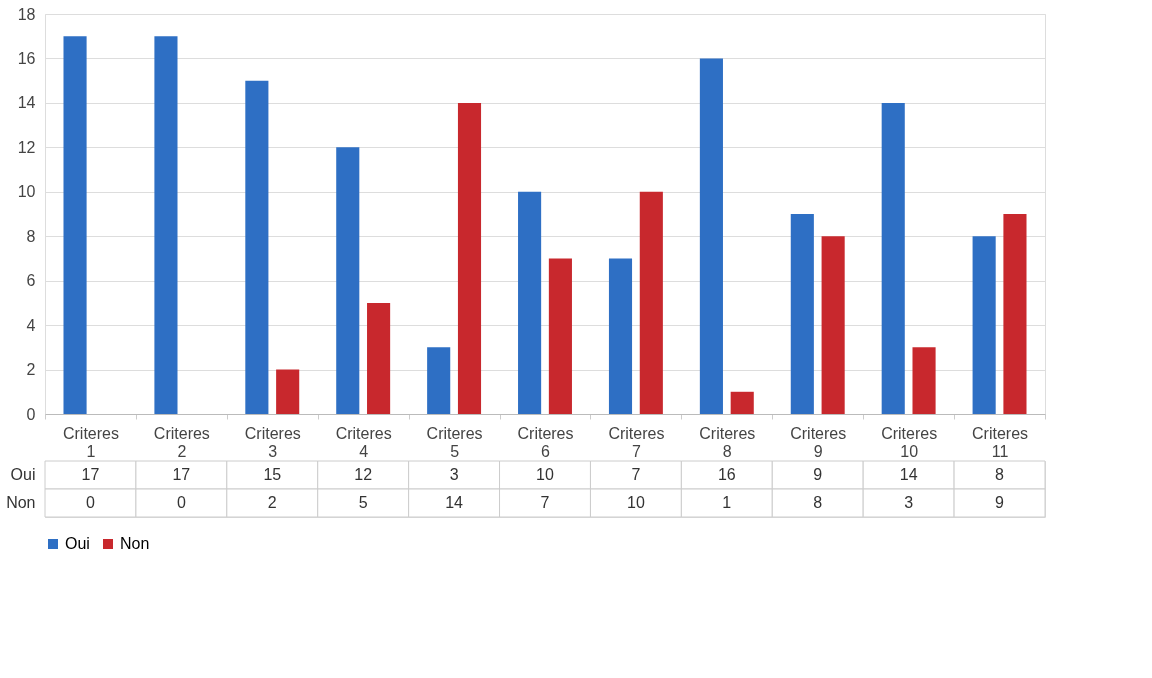  Describe the element at coordinates (363, 502) in the screenshot. I see `data-label: 5` at that location.